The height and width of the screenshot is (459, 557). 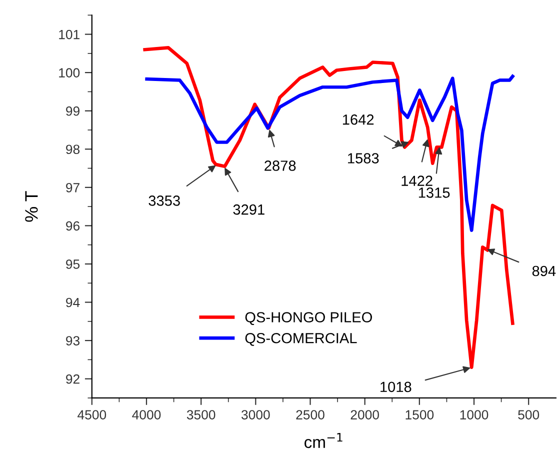 I want to click on annotation: 1422, so click(x=417, y=181).